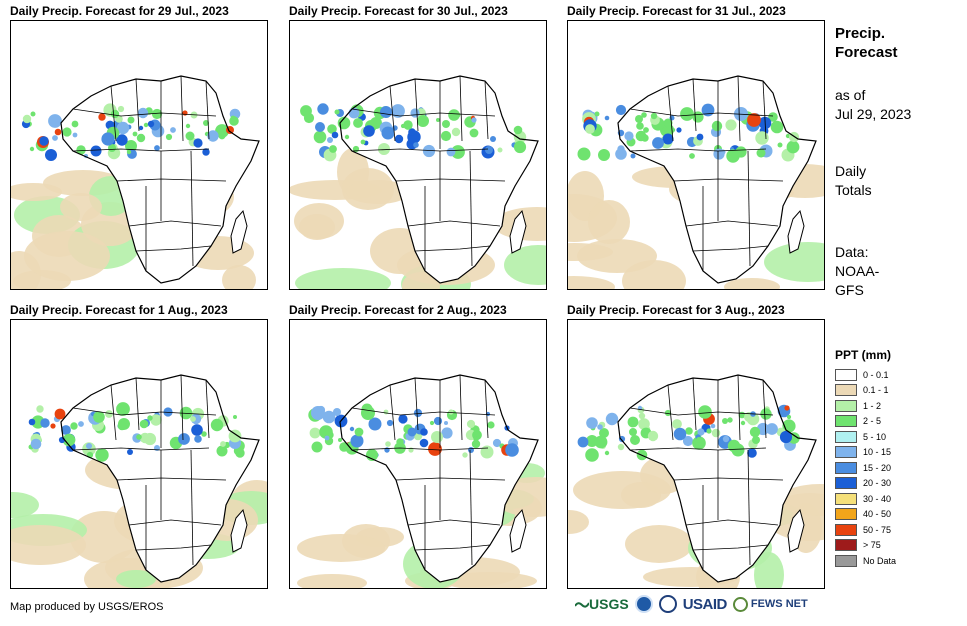  Describe the element at coordinates (877, 452) in the screenshot. I see `legend-label: 10 - 15` at that location.